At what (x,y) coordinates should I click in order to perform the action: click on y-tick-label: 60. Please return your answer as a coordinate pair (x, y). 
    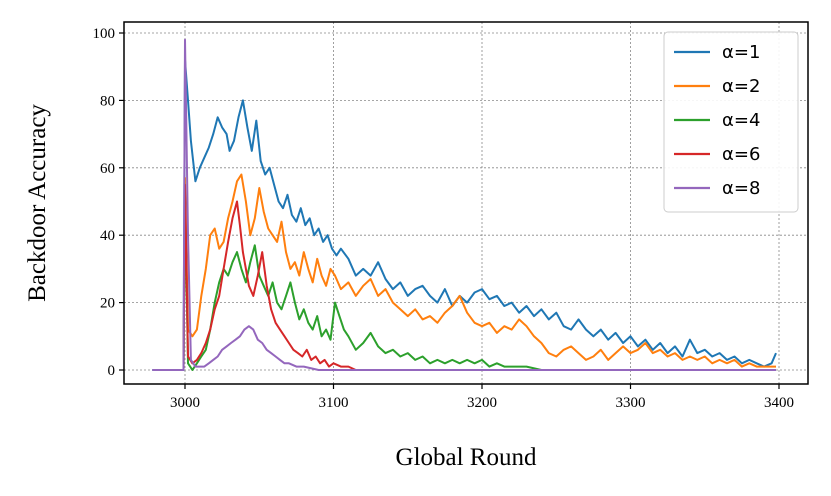
    Looking at the image, I should click on (107, 169).